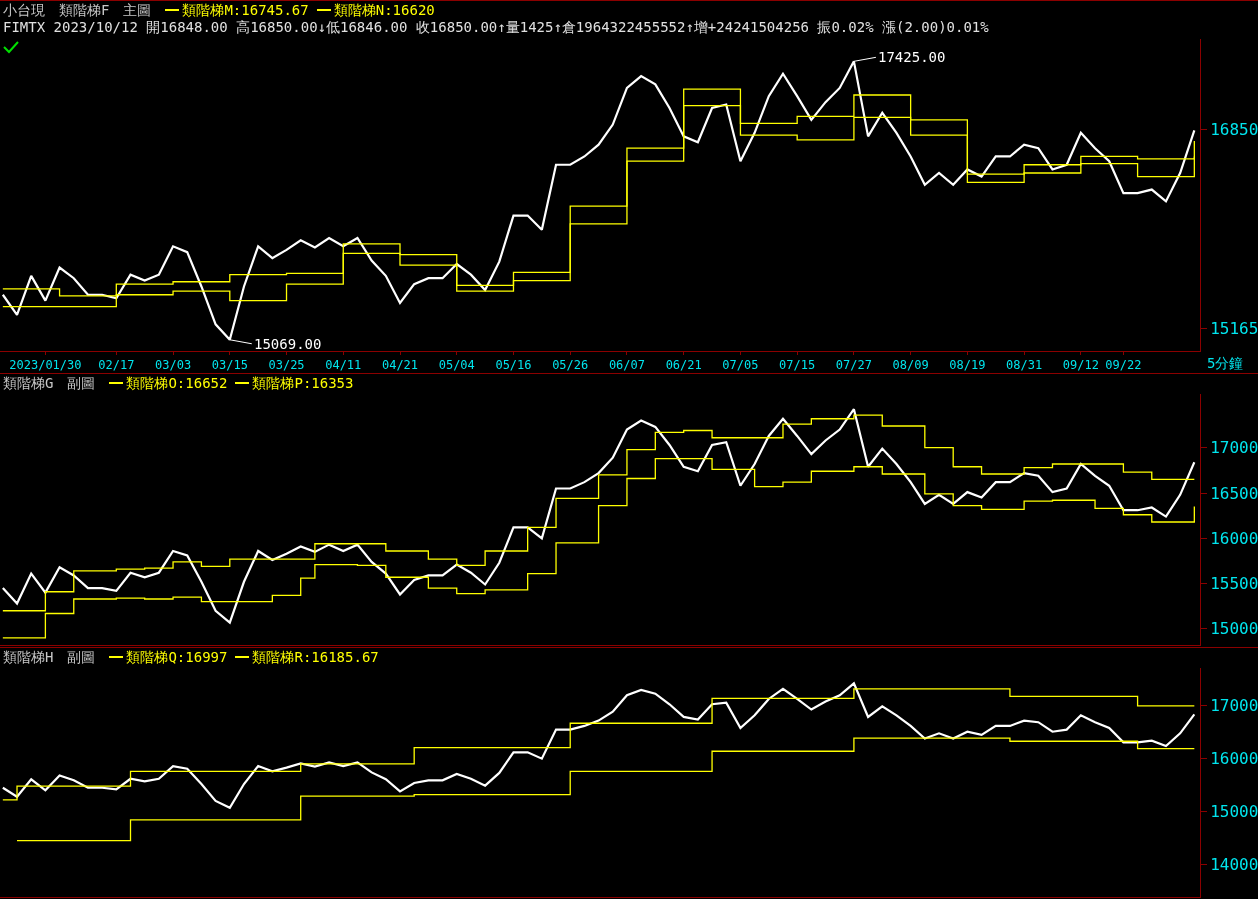 Image resolution: width=1258 pixels, height=899 pixels. What do you see at coordinates (513, 365) in the screenshot?
I see `x-tick-label: 05/16` at bounding box center [513, 365].